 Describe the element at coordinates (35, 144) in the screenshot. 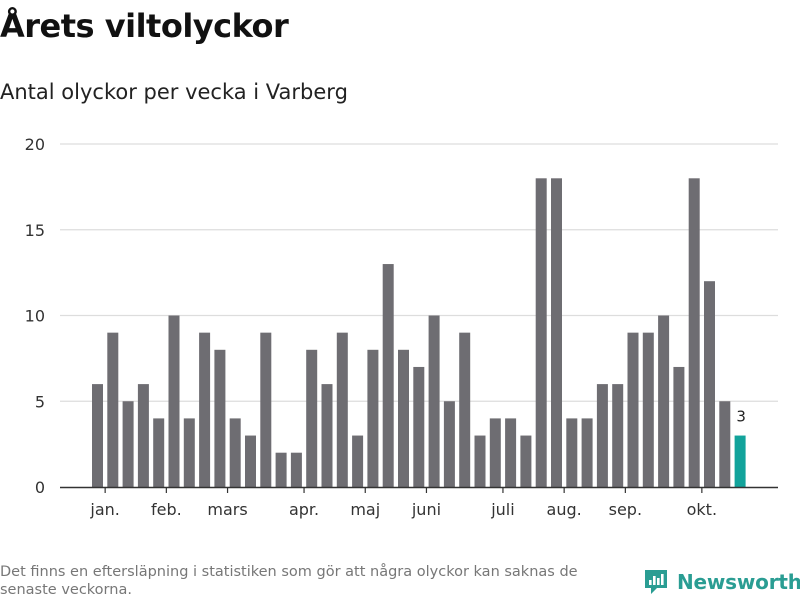

I see `y-tick-label: 20` at that location.